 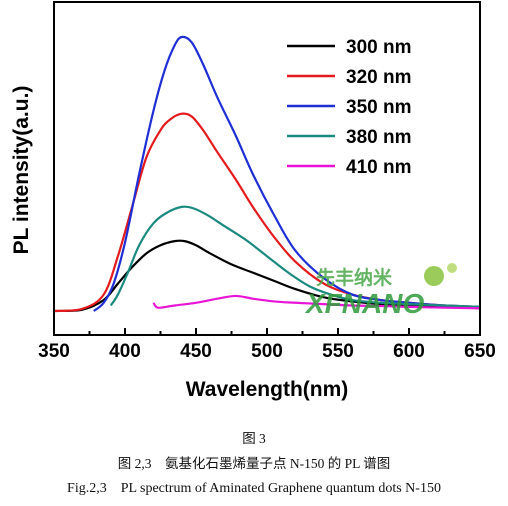 What do you see at coordinates (378, 77) in the screenshot?
I see `legend-label: 320 nm` at bounding box center [378, 77].